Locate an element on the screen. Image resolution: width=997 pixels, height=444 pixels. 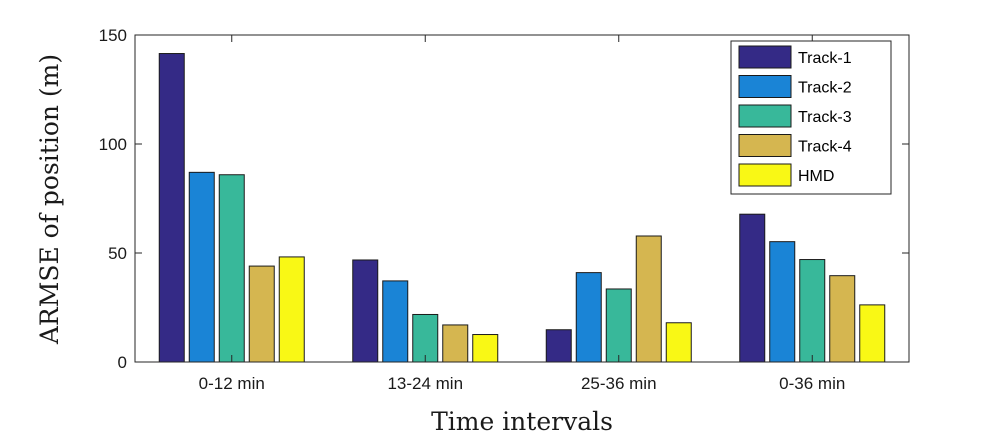
legend-label-track-4: Track-4 is located at coordinates (825, 147).